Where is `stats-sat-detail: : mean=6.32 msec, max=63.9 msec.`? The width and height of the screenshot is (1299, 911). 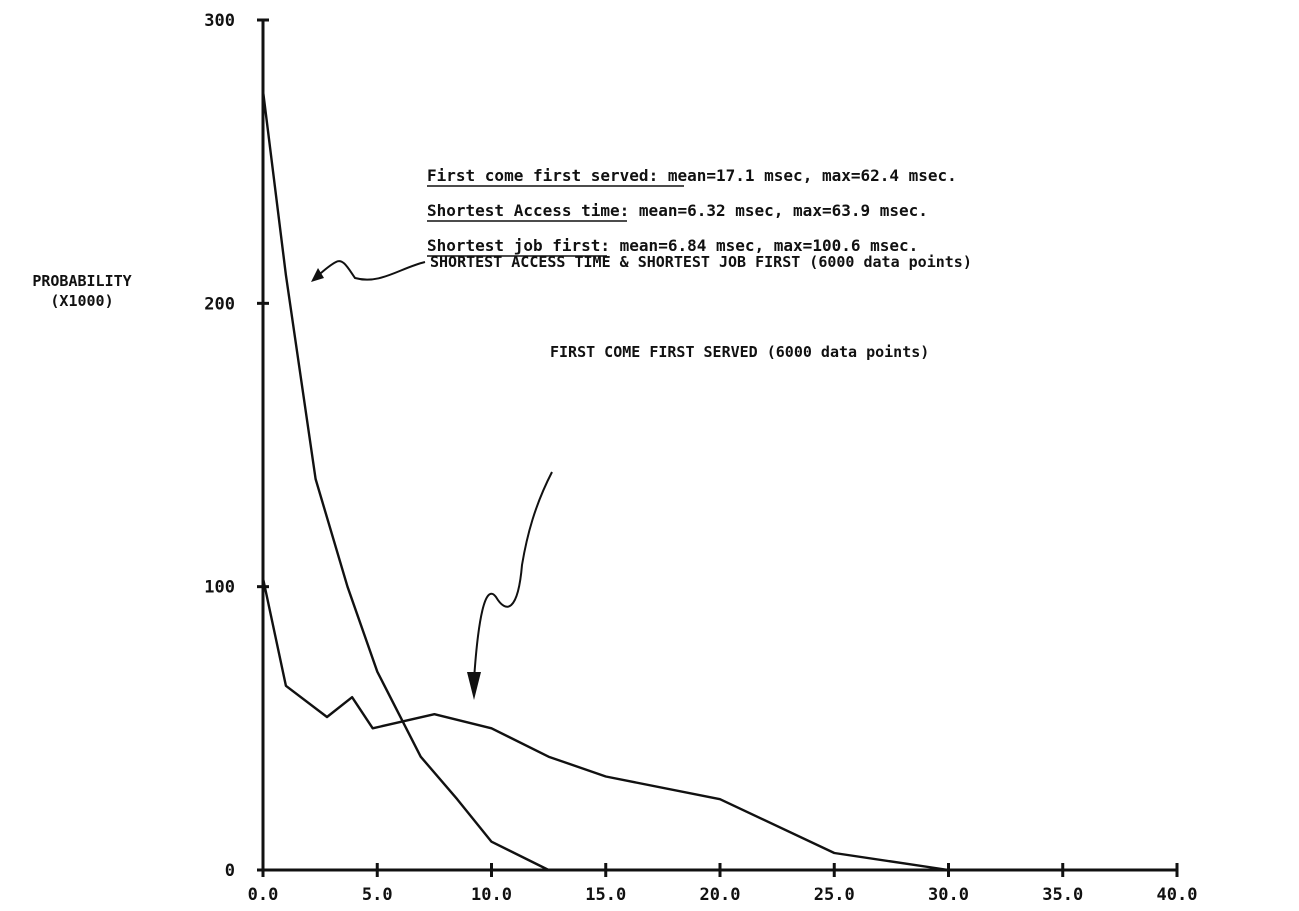
stats-sat-detail: : mean=6.32 msec, max=63.9 msec. is located at coordinates (774, 210).